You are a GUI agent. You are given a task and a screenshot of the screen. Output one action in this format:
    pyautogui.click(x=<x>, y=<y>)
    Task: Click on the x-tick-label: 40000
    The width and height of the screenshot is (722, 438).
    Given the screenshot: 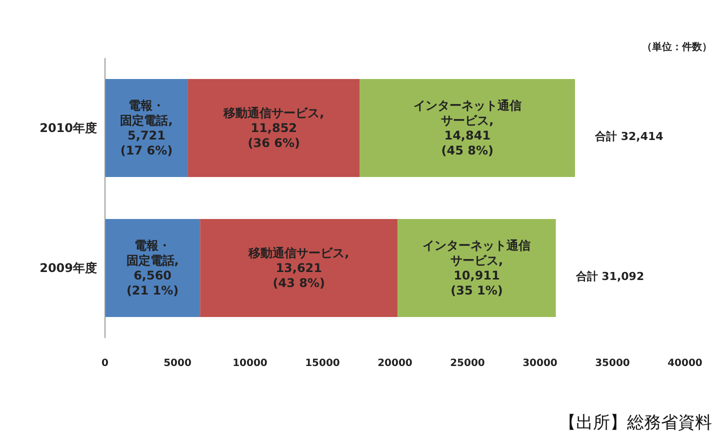 What is the action you would take?
    pyautogui.click(x=685, y=363)
    